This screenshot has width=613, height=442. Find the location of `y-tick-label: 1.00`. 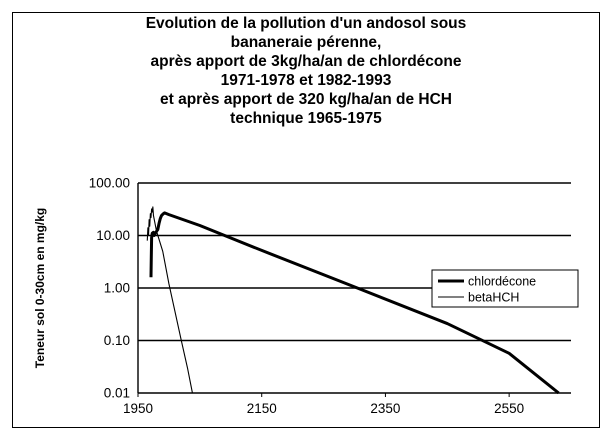

y-tick-label: 1.00 is located at coordinates (117, 288).